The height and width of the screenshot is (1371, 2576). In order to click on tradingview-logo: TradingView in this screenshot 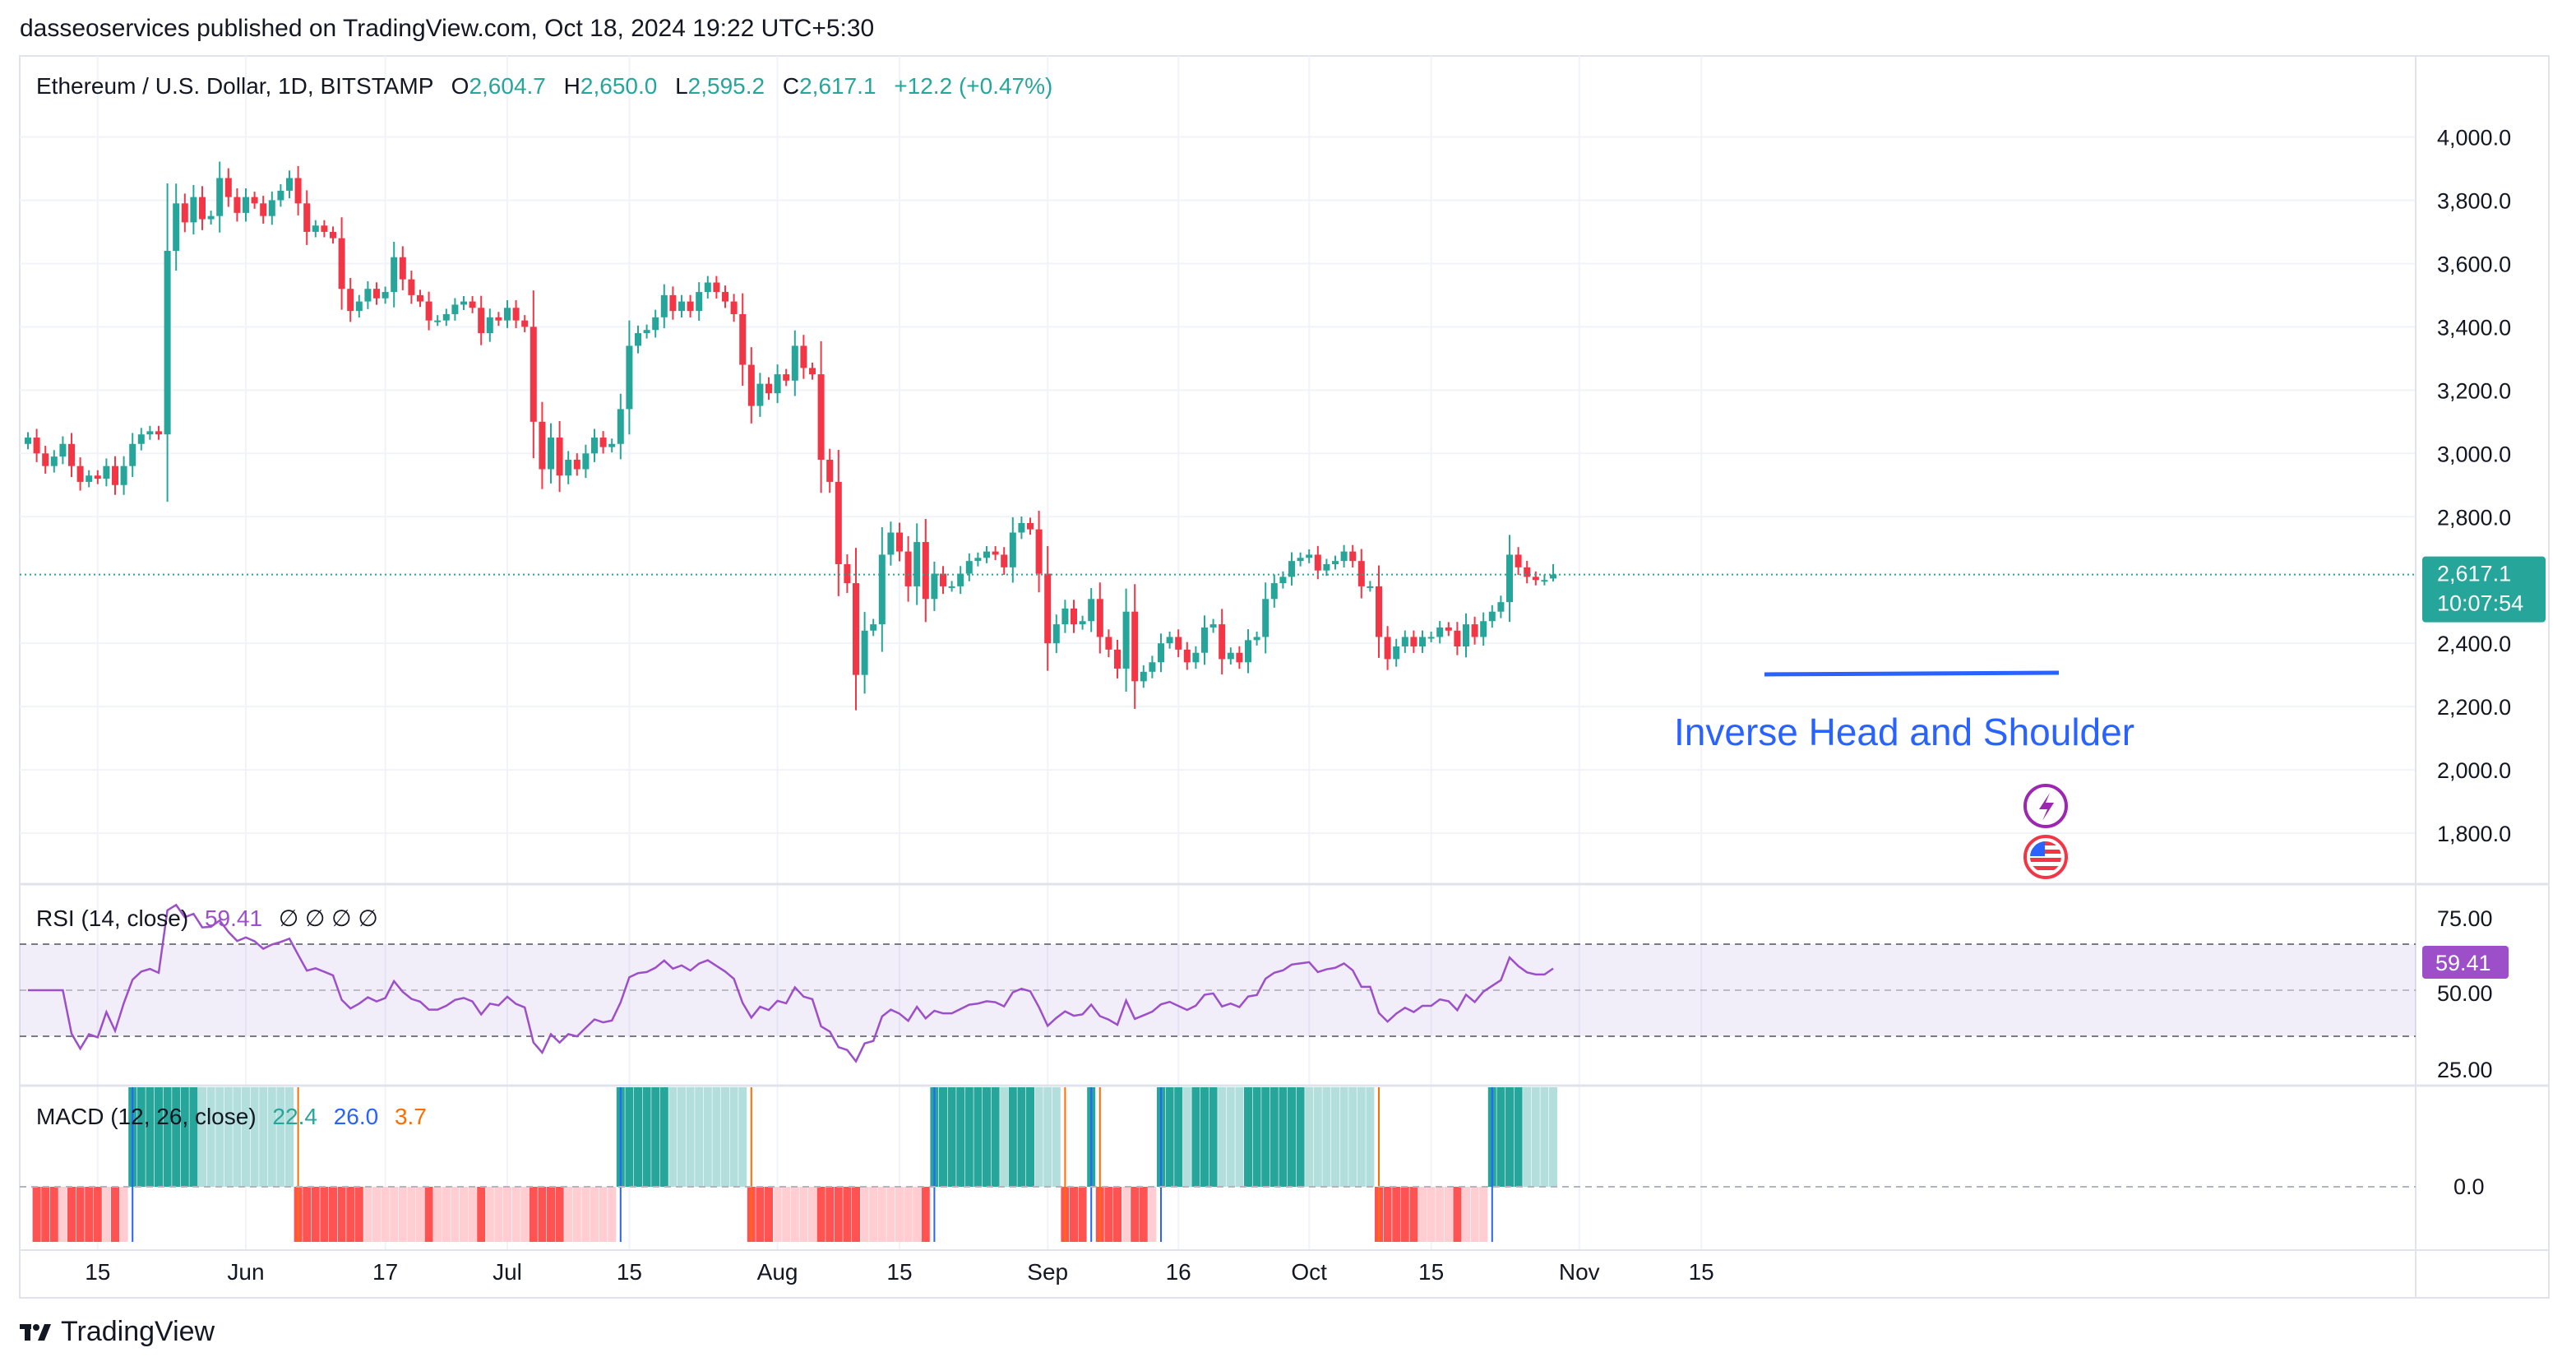, I will do `click(117, 1332)`.